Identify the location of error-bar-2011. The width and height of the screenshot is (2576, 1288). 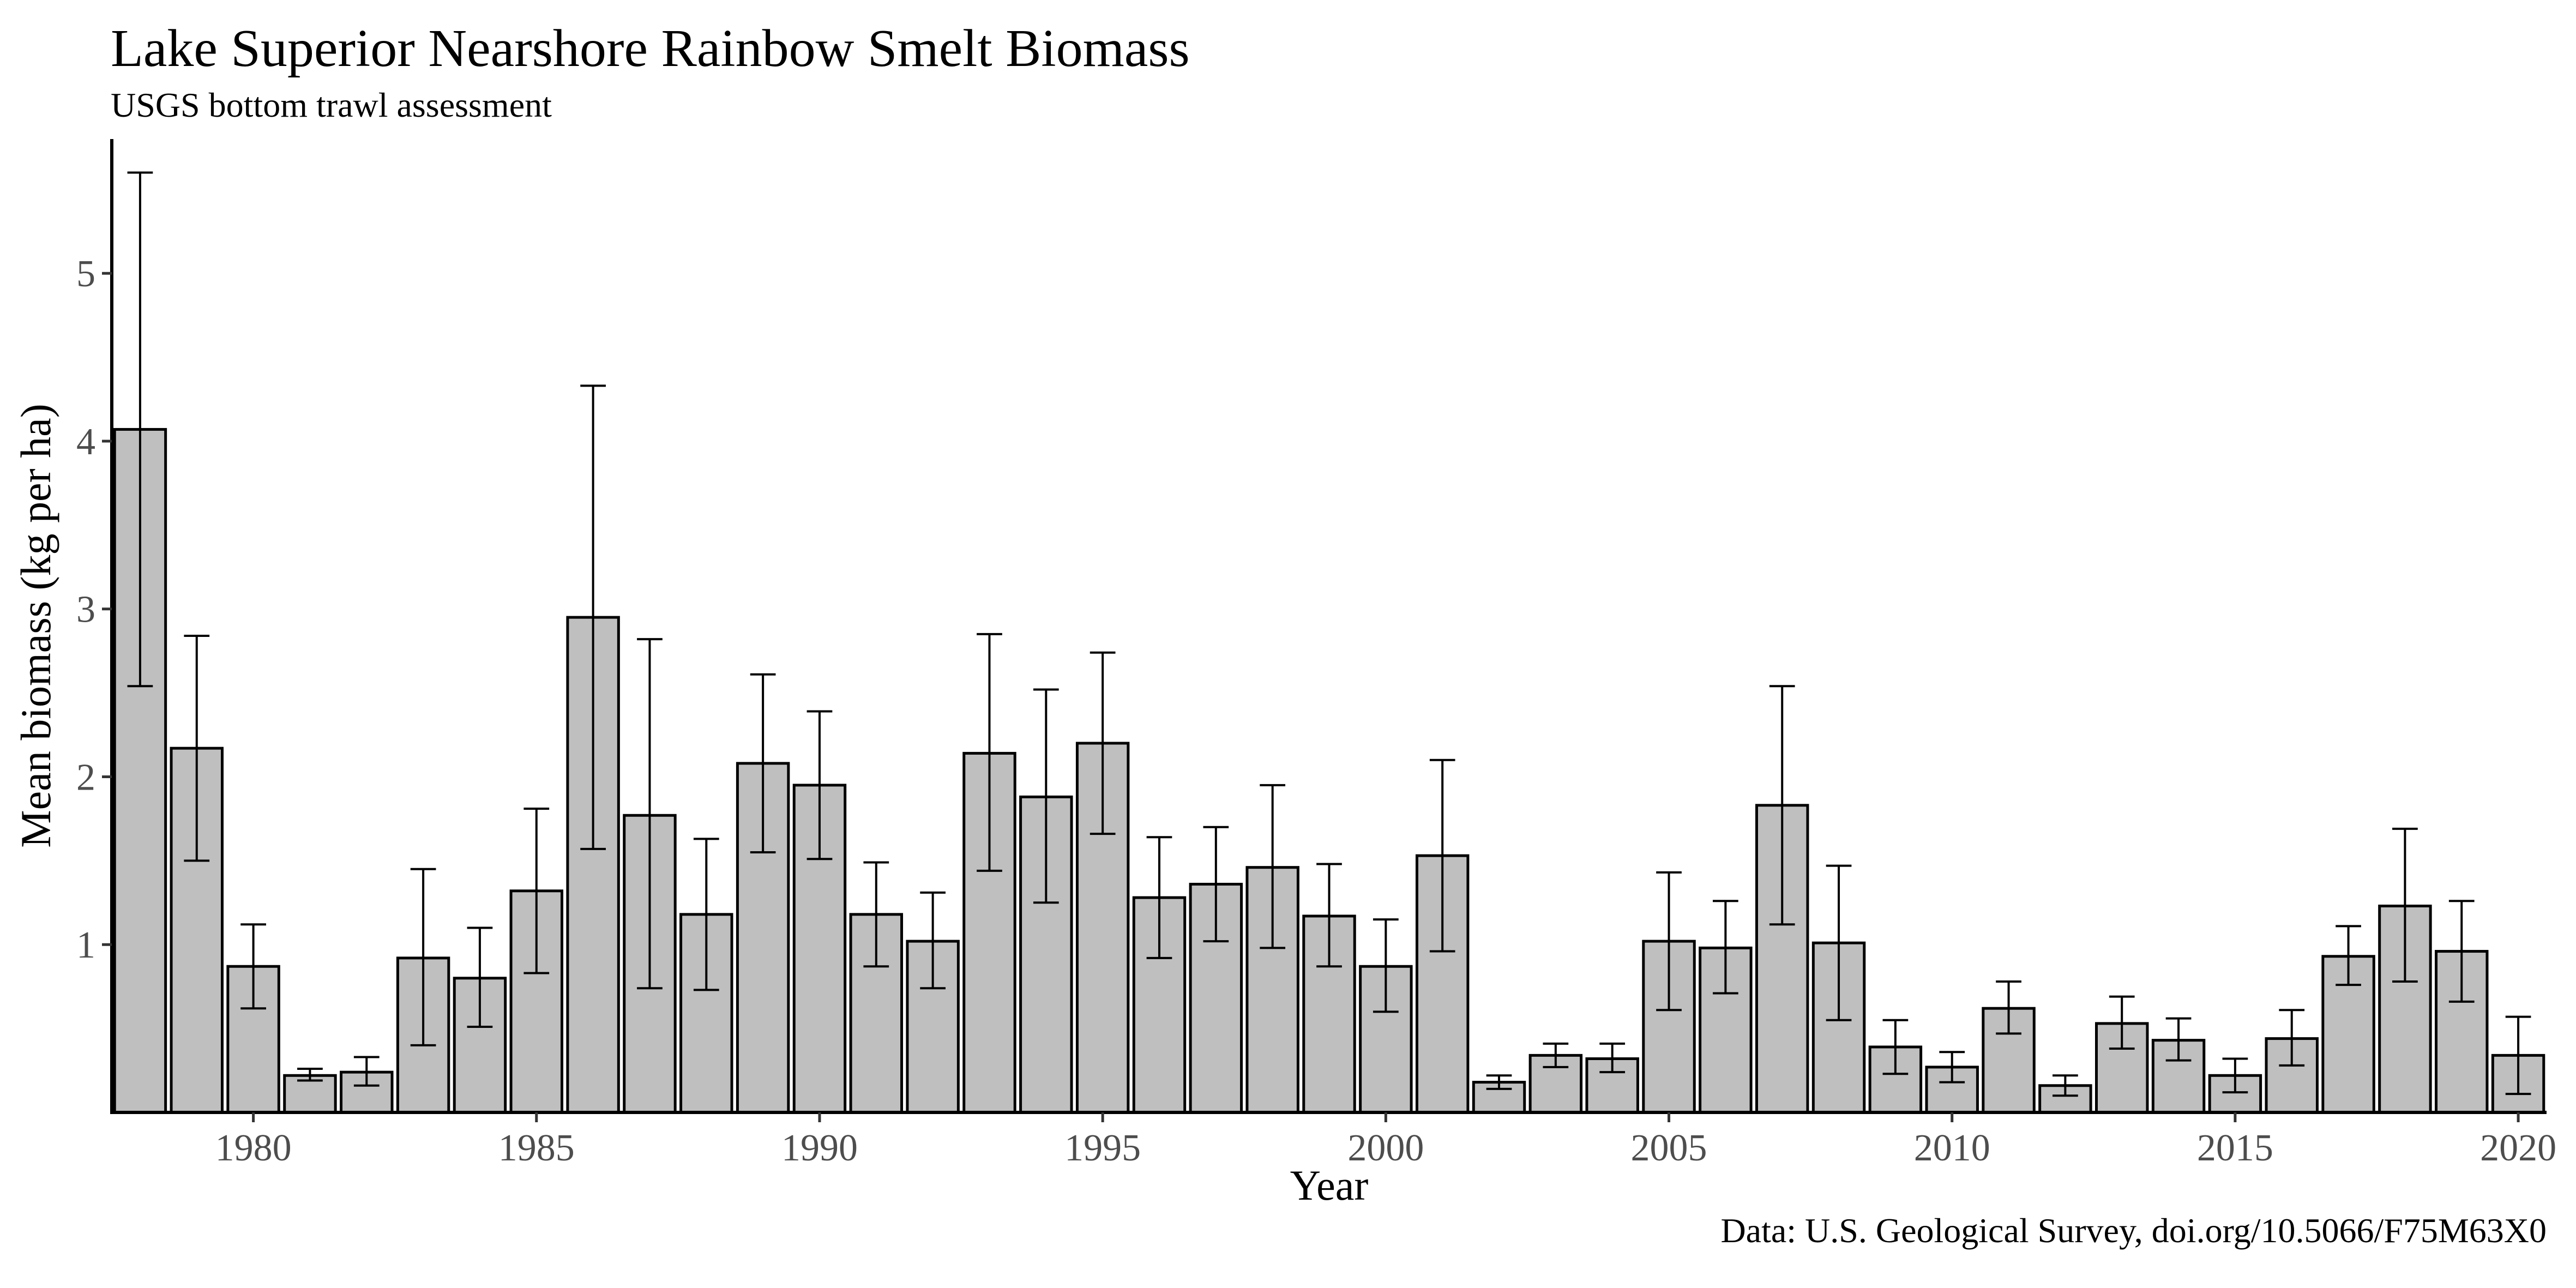
(2008, 1007).